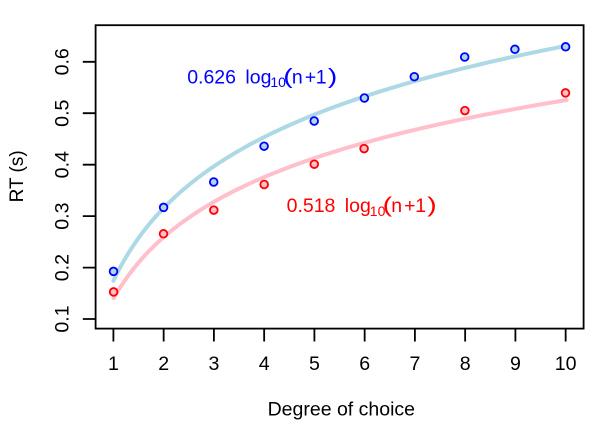 The width and height of the screenshot is (600, 433). I want to click on svg-text: Degree of choice, so click(341, 410).